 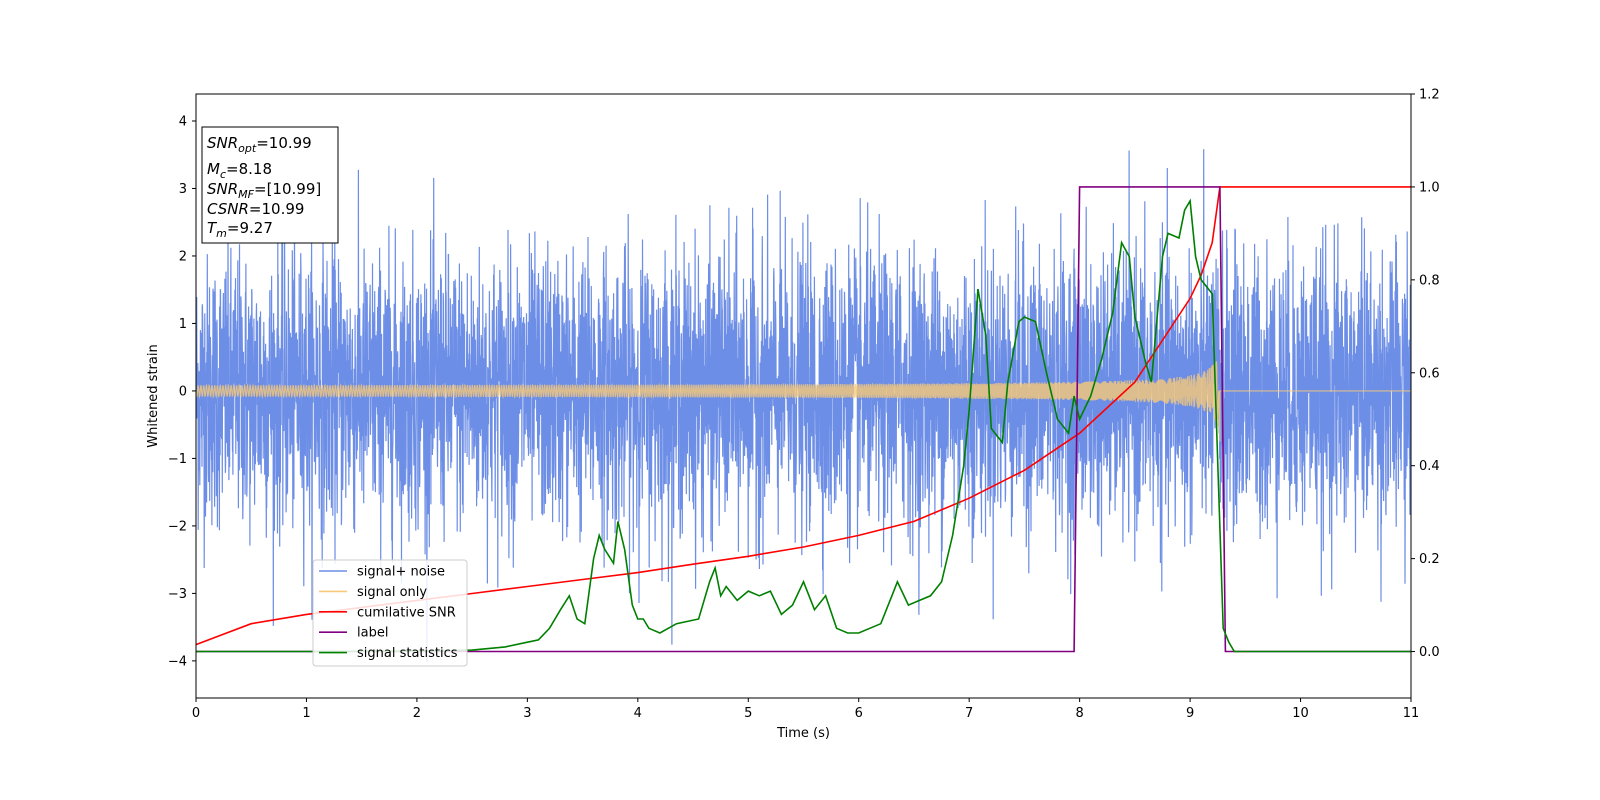 I want to click on y-axis-right: 0.0 0.2 0.4 0.6 0.8 1.0 1.2, so click(x=1425, y=374).